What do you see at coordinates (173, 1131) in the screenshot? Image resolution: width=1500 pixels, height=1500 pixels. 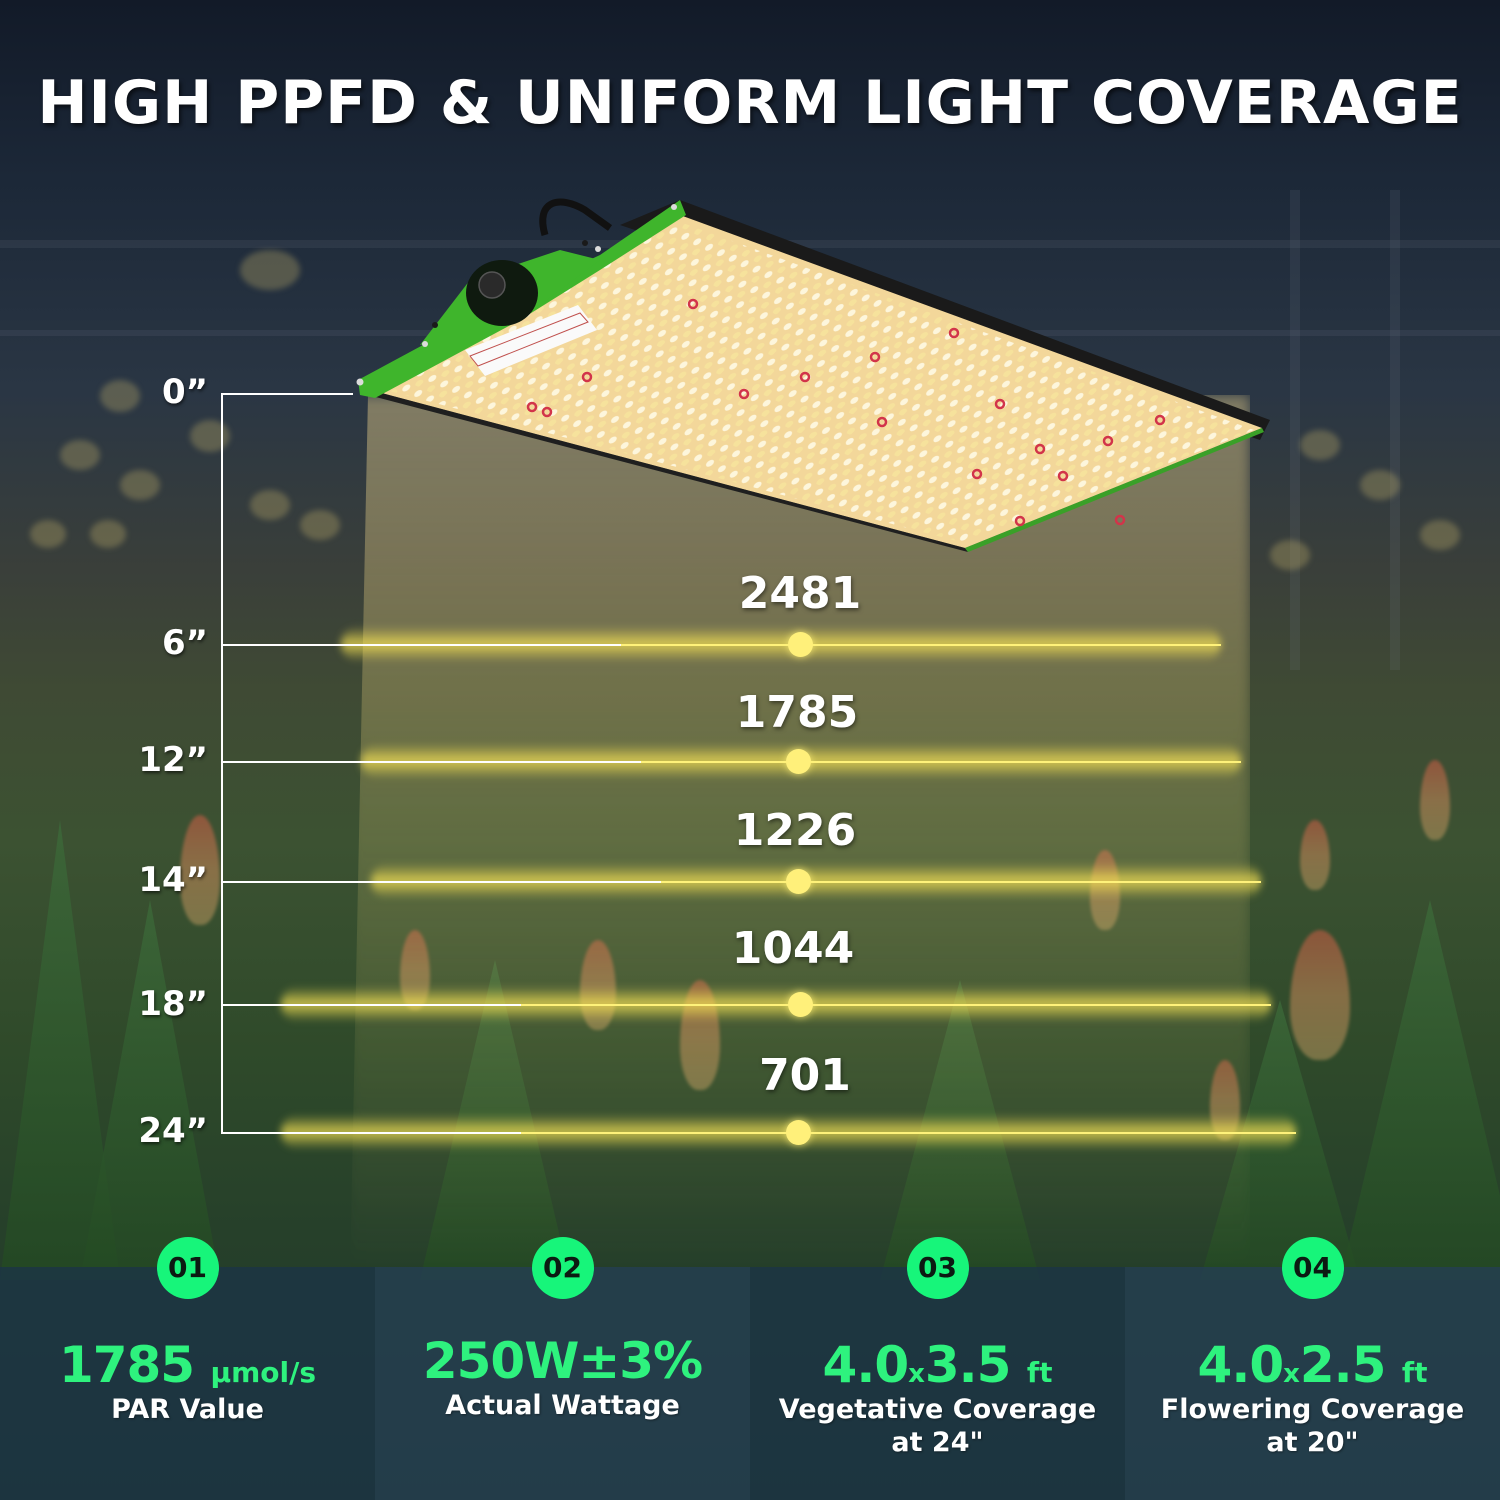 I see `distance-label-24: 24”` at bounding box center [173, 1131].